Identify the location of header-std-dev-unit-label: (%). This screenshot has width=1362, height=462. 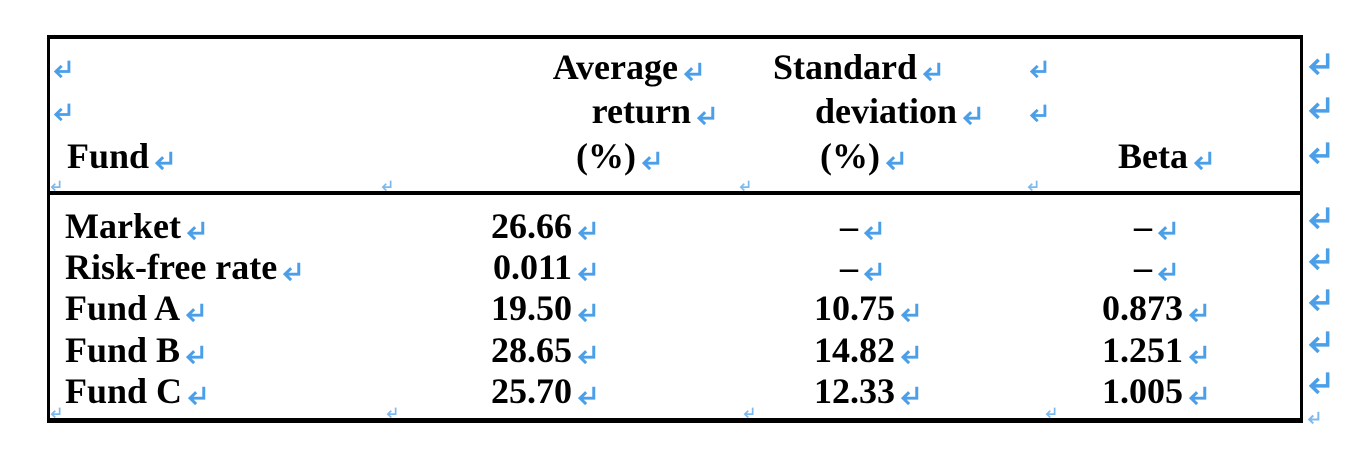
(863, 156).